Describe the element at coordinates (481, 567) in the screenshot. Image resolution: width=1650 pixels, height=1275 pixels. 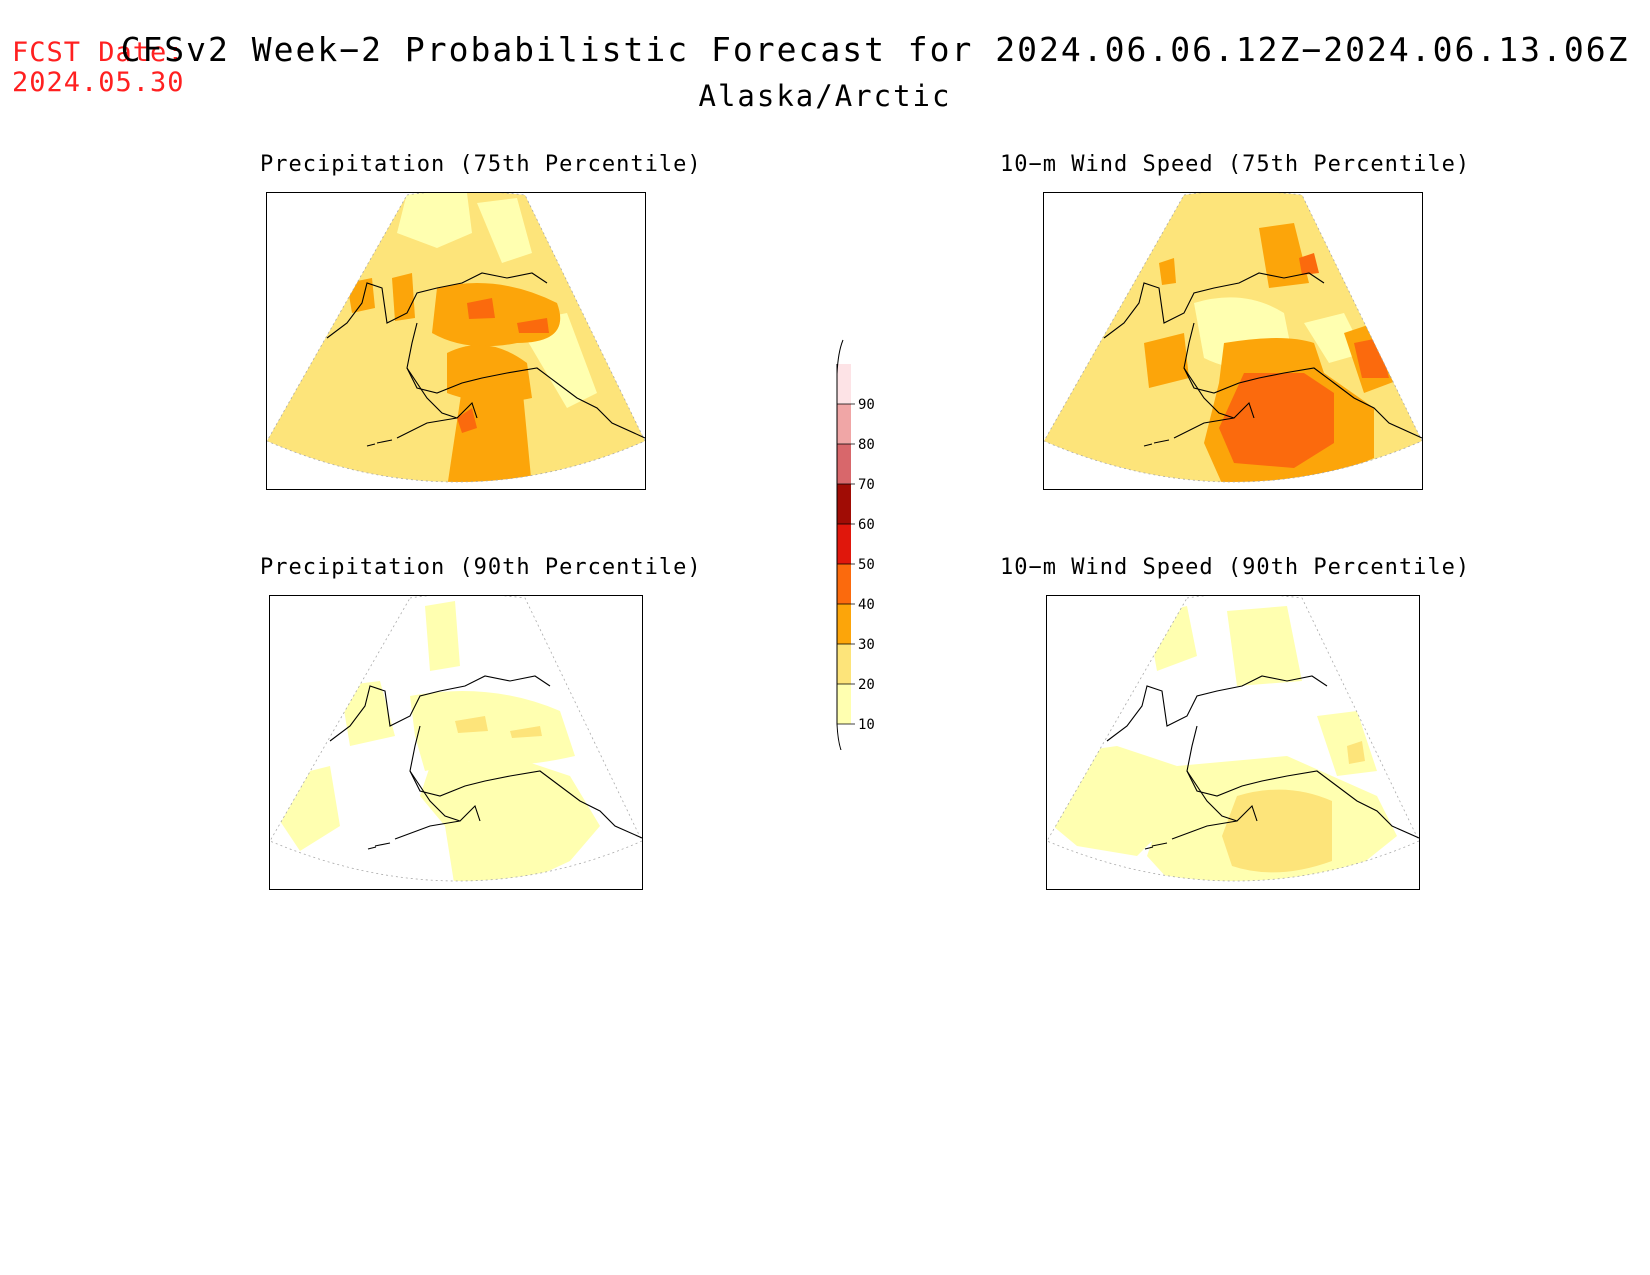
I see `panel-title-precip-90: Precipitation (90th Percentile)` at that location.